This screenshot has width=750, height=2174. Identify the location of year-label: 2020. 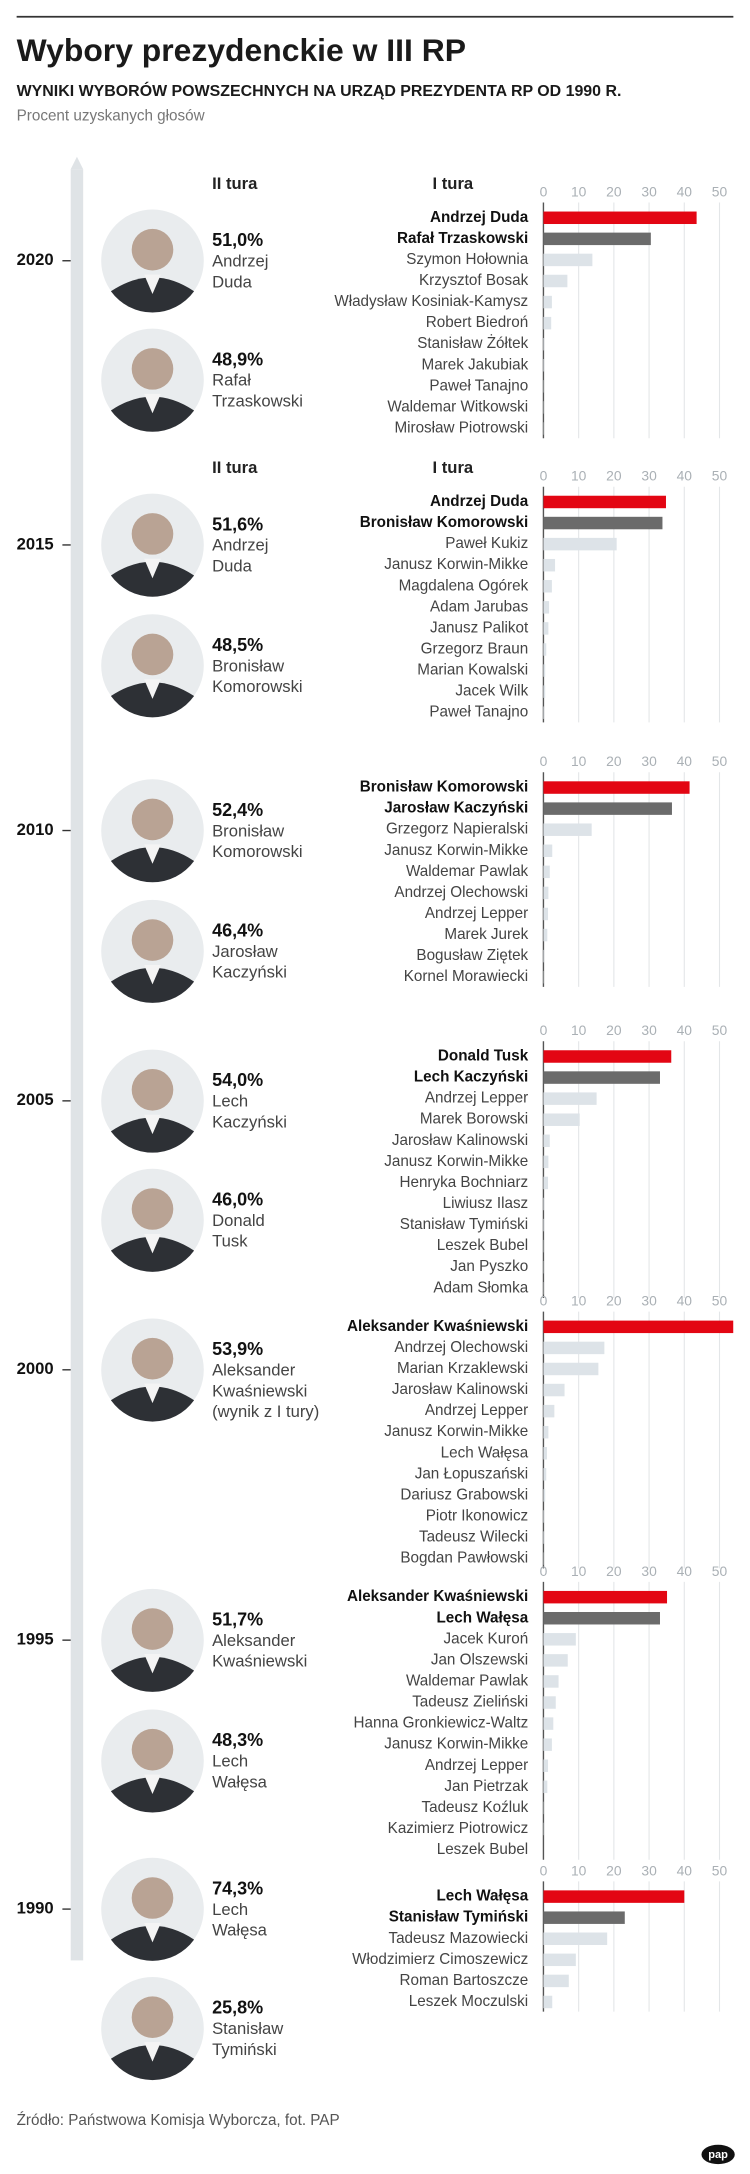
(35, 259).